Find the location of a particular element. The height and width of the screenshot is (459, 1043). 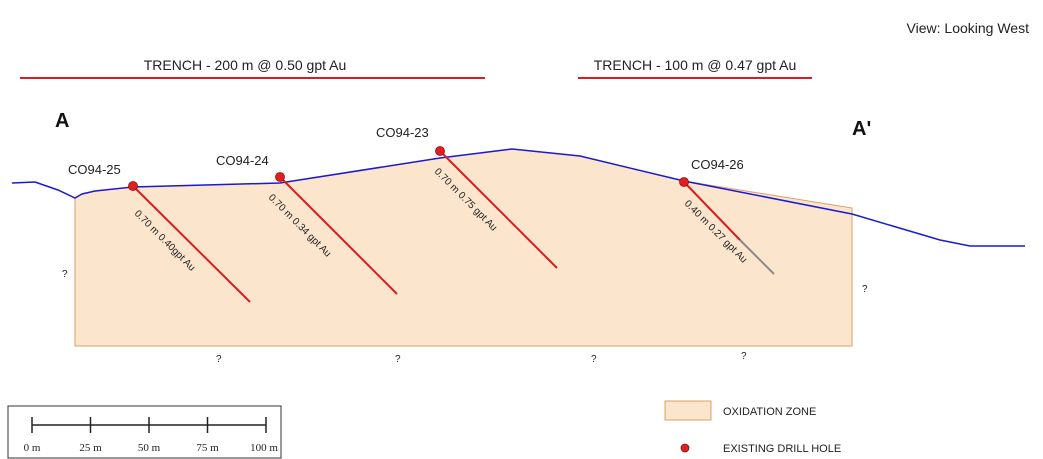

legend-drill-hole-label: EXISTING DRILL HOLE is located at coordinates (782, 449).